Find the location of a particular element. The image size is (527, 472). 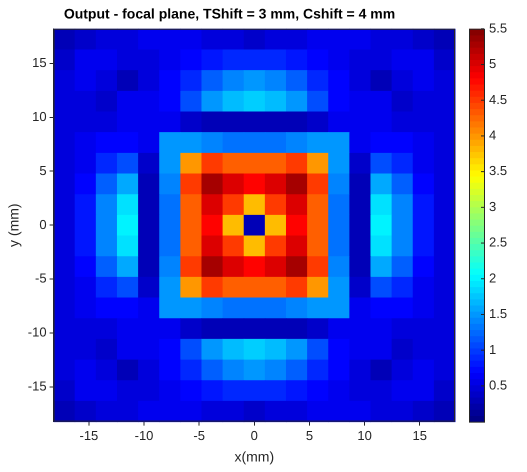

y-tick-label: 5 is located at coordinates (43, 170).